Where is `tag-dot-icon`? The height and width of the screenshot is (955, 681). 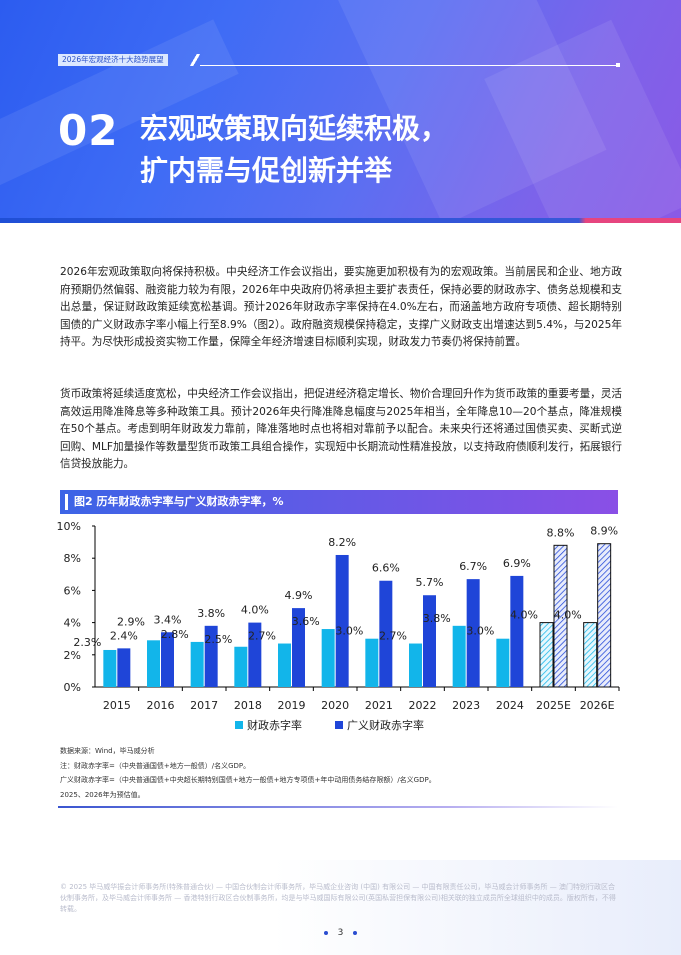 tag-dot-icon is located at coordinates (618, 65).